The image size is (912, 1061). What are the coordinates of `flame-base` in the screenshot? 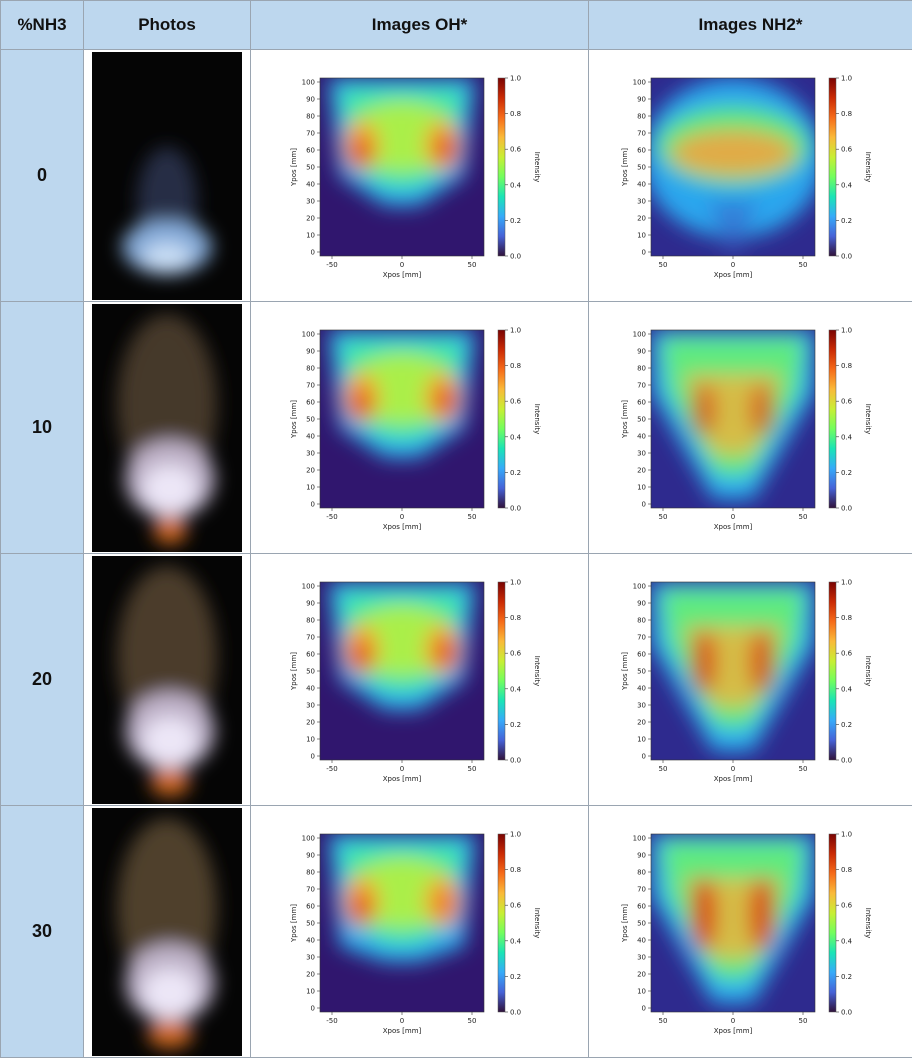 It's located at (170, 781).